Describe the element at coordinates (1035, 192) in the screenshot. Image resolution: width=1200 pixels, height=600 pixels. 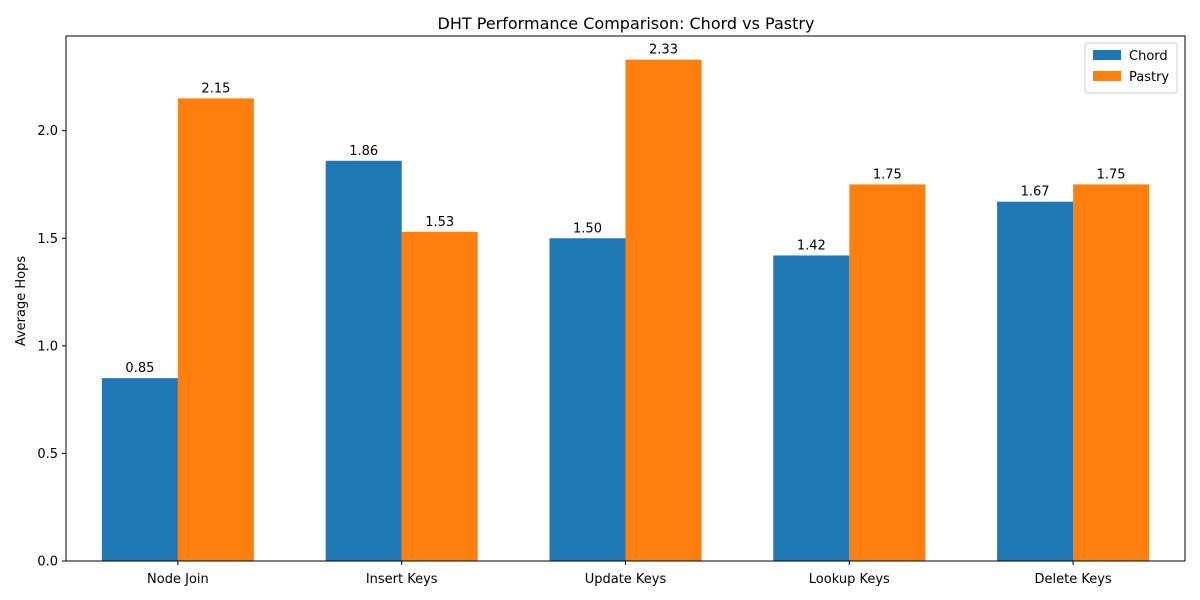
I see `data-label-chord-5: 1.67` at that location.